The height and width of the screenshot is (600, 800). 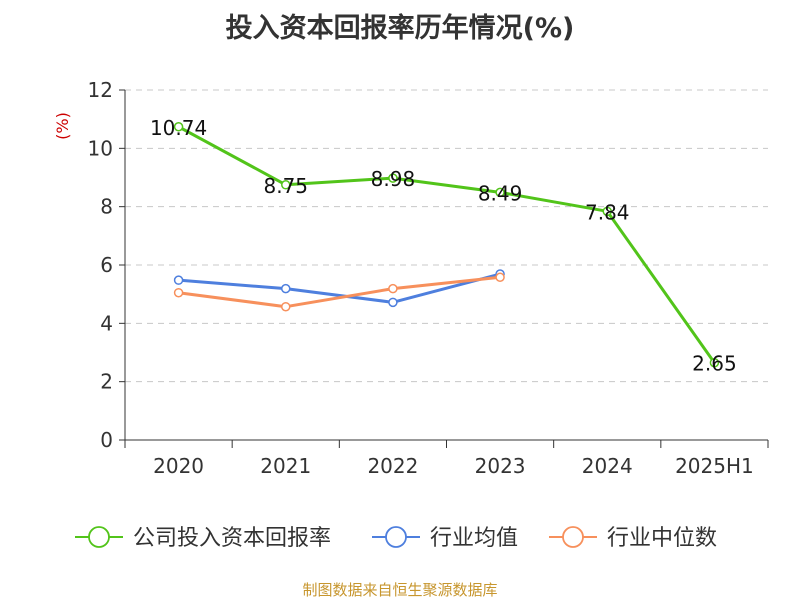 I want to click on y-tick-label: 10, so click(x=100, y=148).